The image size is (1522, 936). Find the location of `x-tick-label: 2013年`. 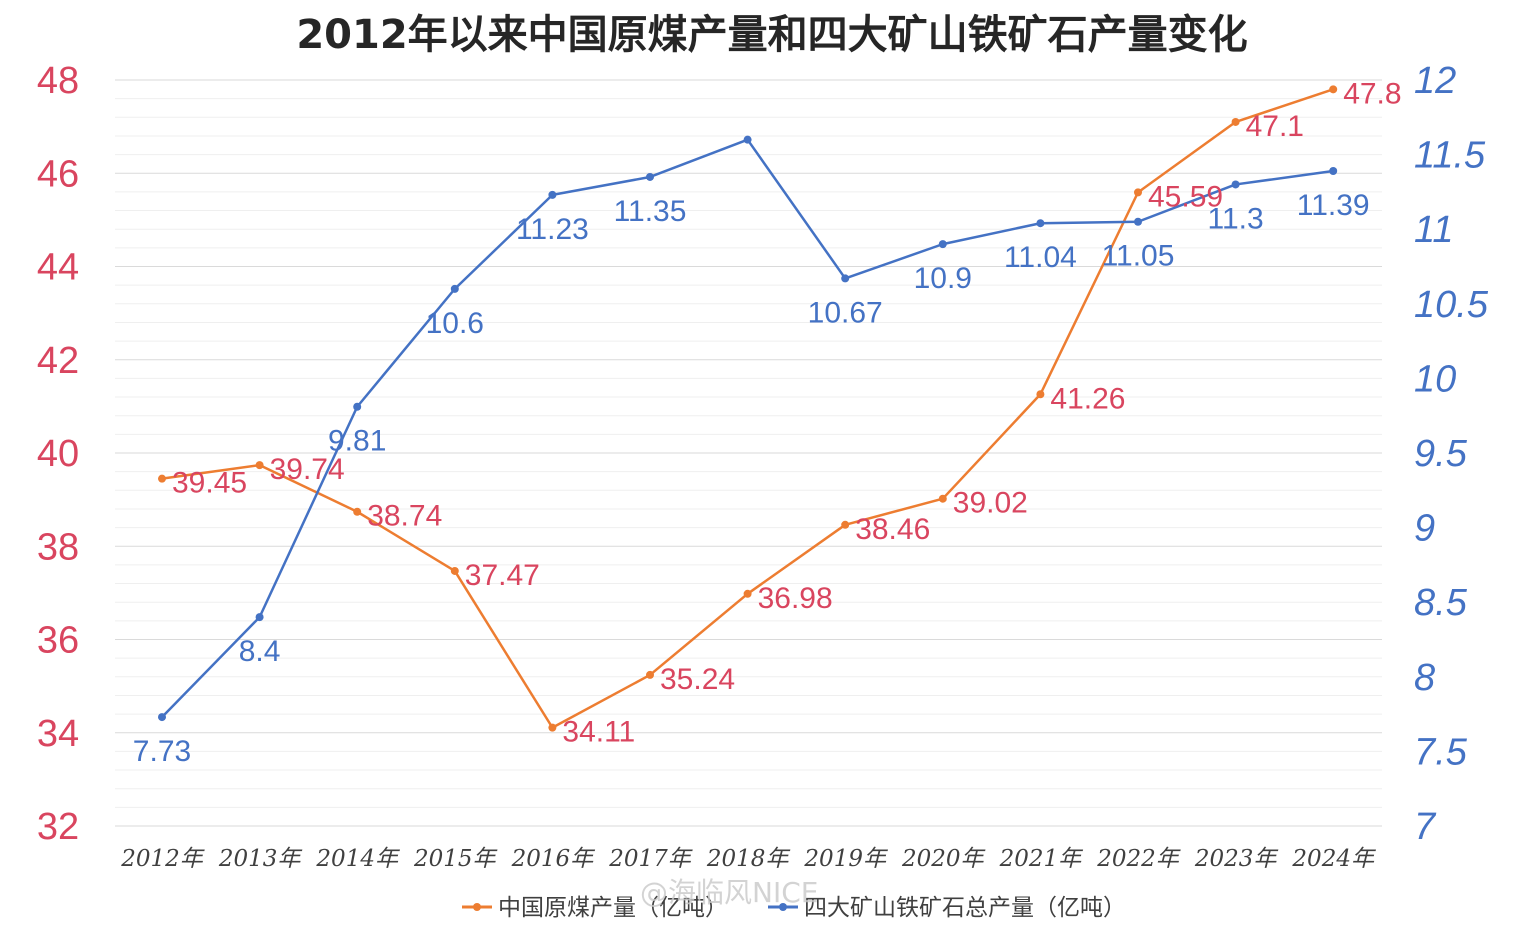

x-tick-label: 2013年 is located at coordinates (260, 859).